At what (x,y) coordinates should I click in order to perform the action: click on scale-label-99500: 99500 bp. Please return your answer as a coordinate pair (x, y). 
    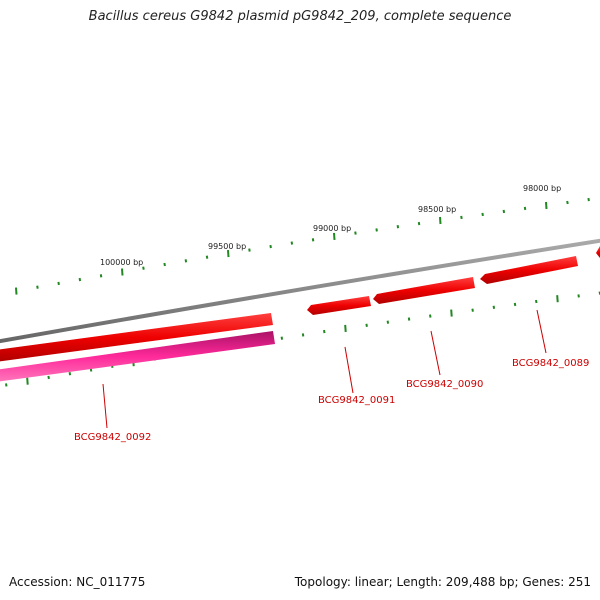
    Looking at the image, I should click on (227, 246).